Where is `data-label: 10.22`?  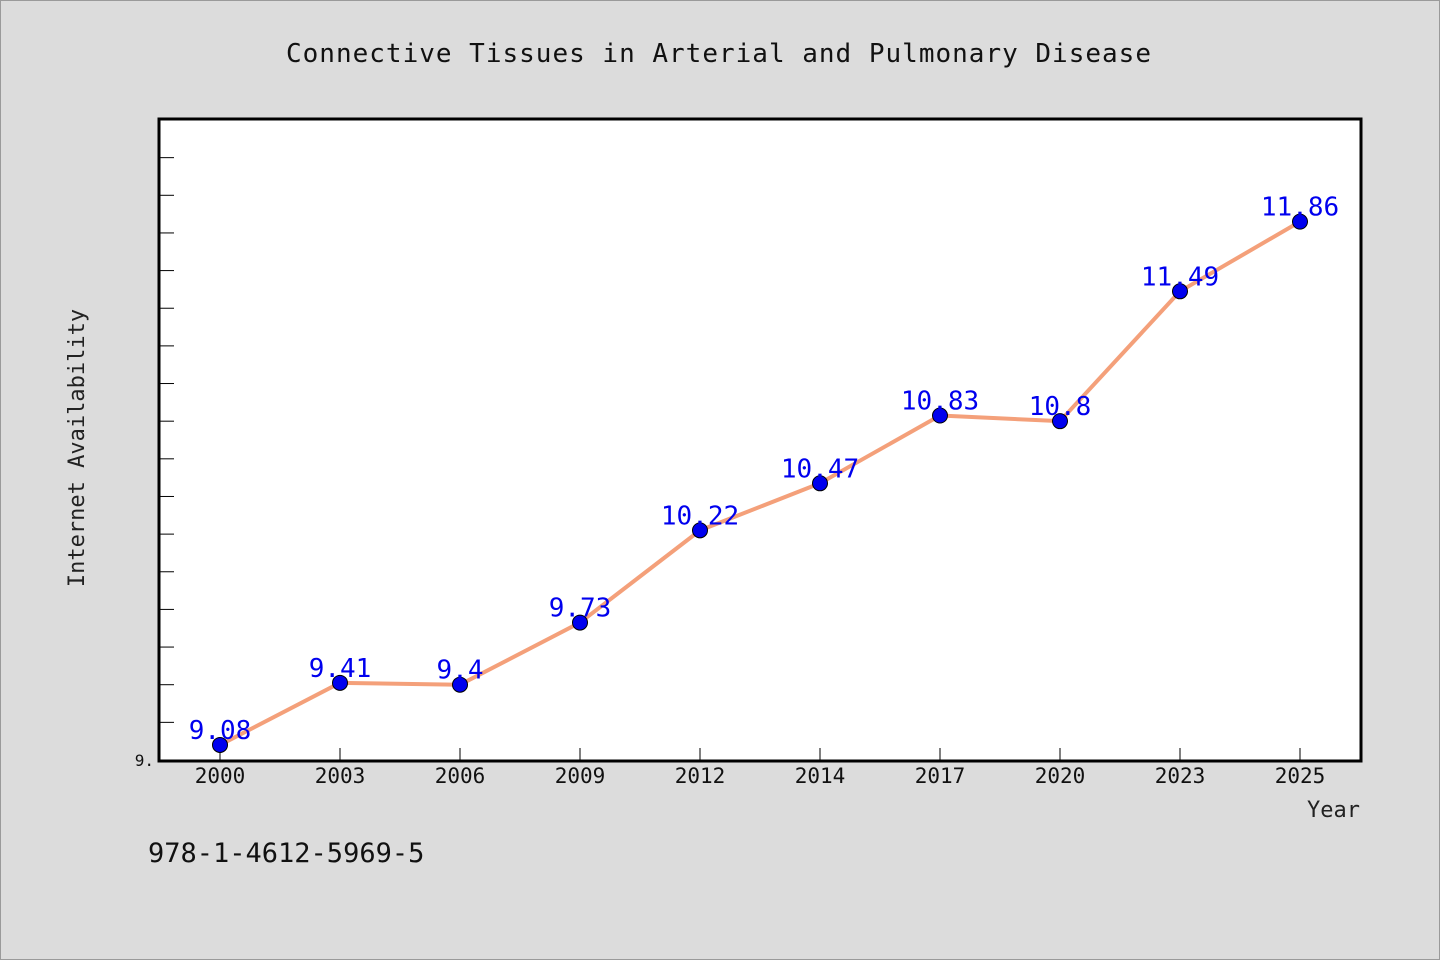 data-label: 10.22 is located at coordinates (700, 516).